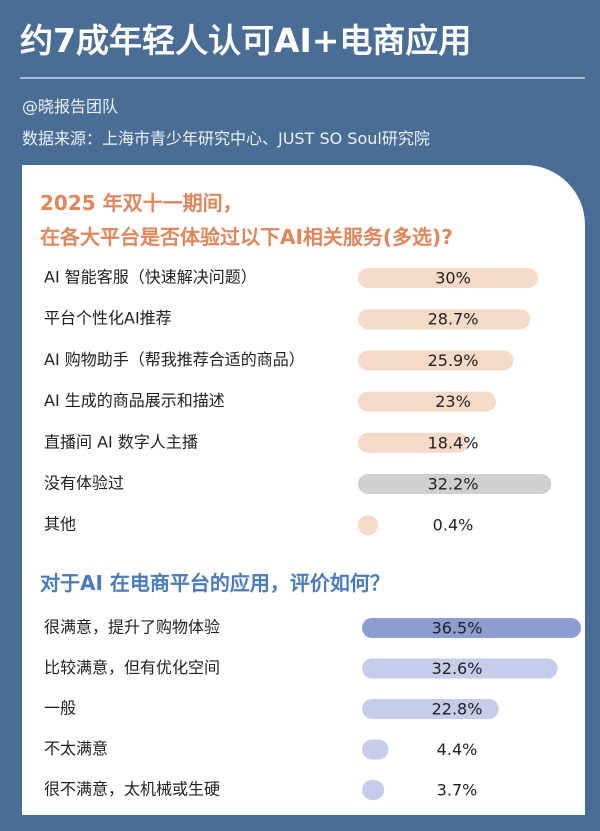 The image size is (600, 831). Describe the element at coordinates (108, 318) in the screenshot. I see `category-label: 平台个性化AI推荐` at that location.